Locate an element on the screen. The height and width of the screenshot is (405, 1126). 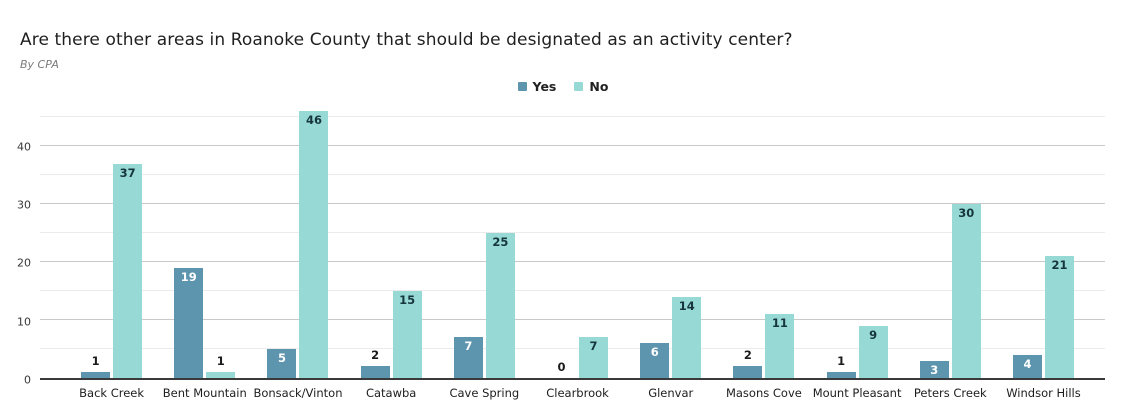
y-tick-label-40: 40 is located at coordinates (24, 147).